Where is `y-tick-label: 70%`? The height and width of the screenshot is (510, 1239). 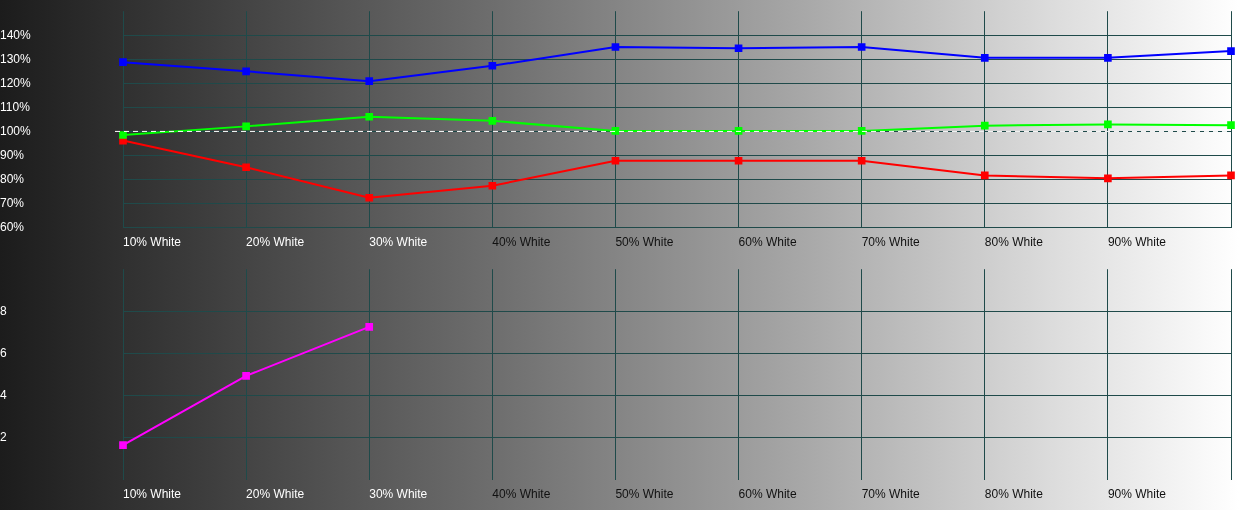
y-tick-label: 70% is located at coordinates (12, 202).